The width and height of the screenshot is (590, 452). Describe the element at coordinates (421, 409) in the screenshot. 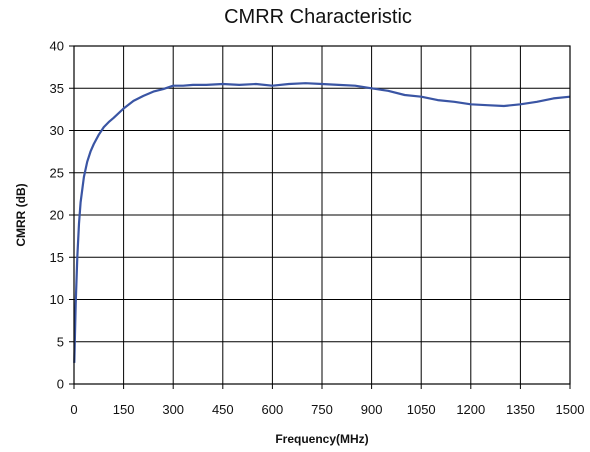

I see `x-tick-label: 1050` at that location.